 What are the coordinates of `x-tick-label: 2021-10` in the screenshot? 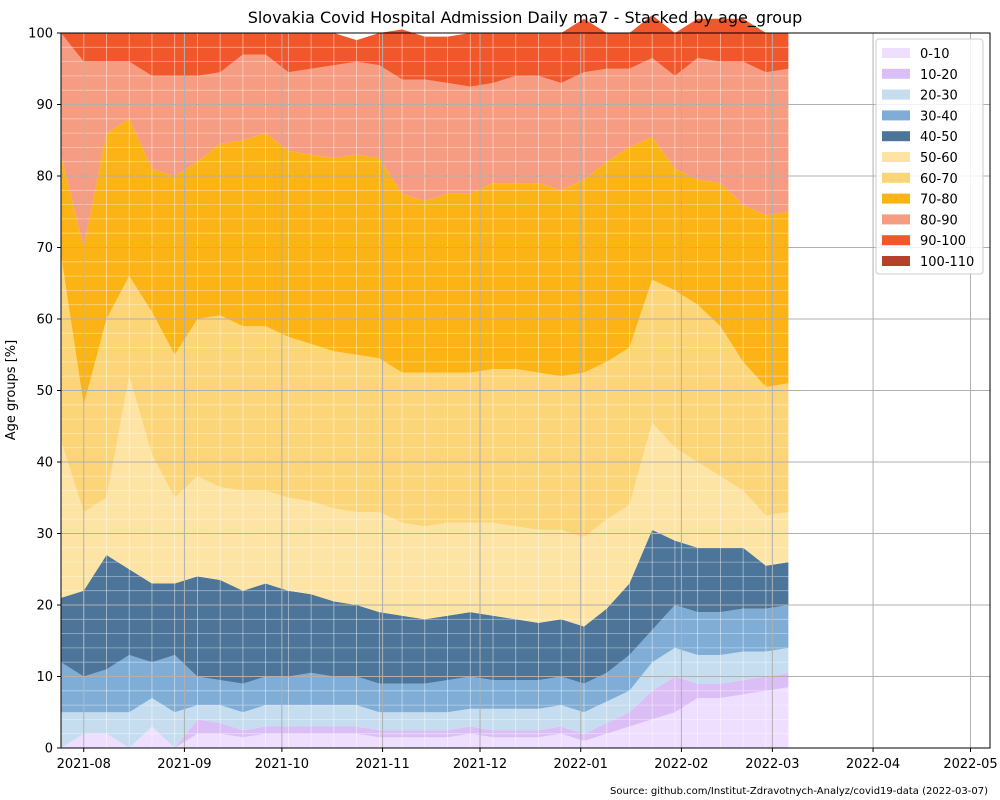 It's located at (282, 764).